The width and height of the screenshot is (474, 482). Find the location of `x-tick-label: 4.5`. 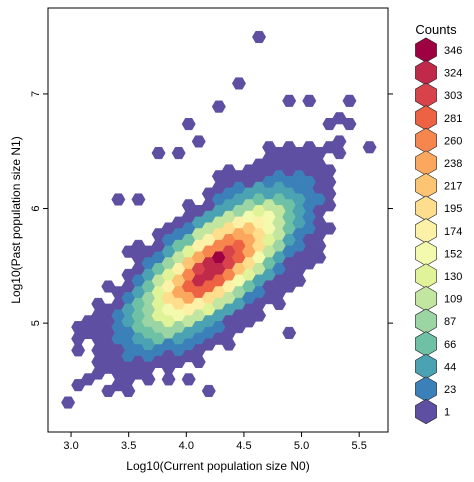

x-tick-label: 4.5 is located at coordinates (243, 446).